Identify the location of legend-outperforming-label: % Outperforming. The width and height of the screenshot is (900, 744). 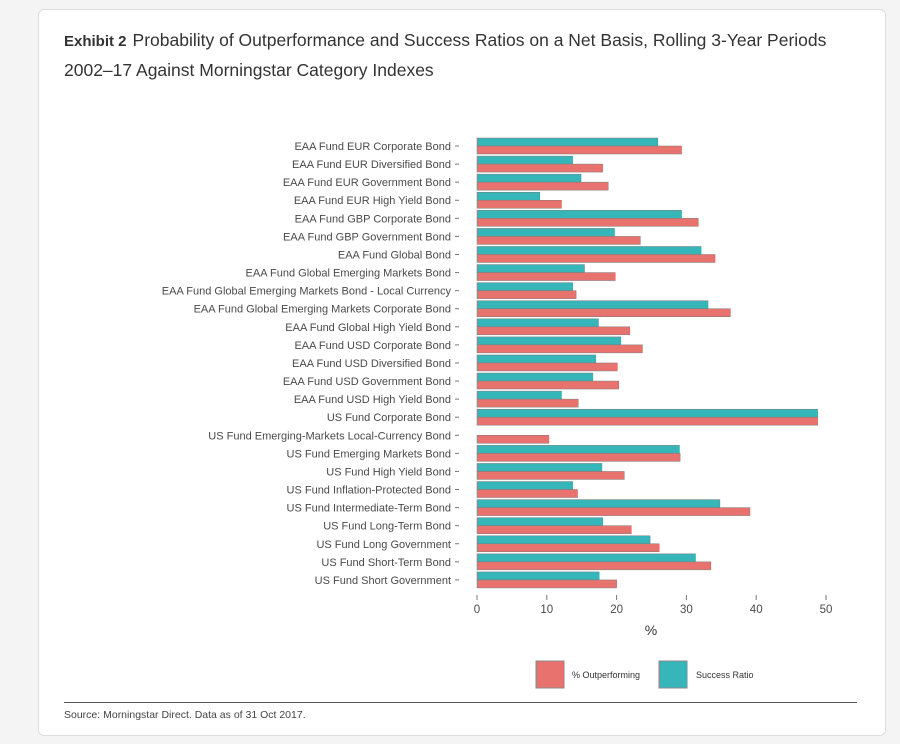
(606, 675).